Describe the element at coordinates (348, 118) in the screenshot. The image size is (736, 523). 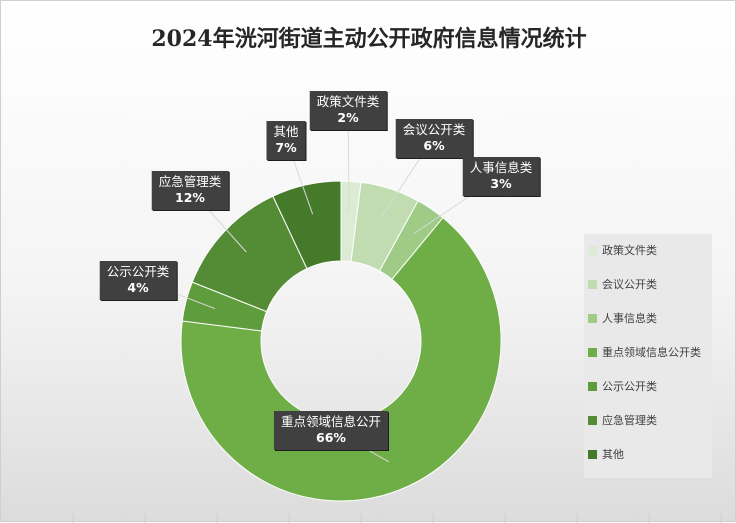
I see `data-label-value: 2%` at that location.